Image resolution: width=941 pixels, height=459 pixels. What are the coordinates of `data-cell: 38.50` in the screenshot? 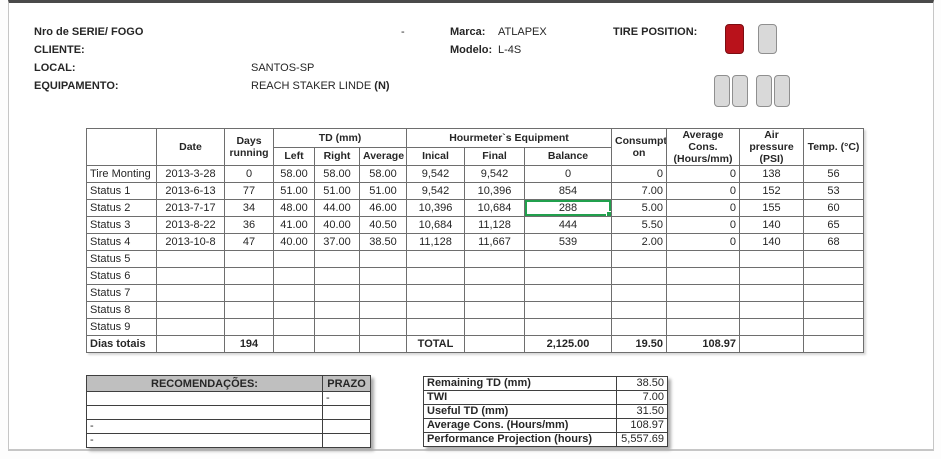 It's located at (383, 242).